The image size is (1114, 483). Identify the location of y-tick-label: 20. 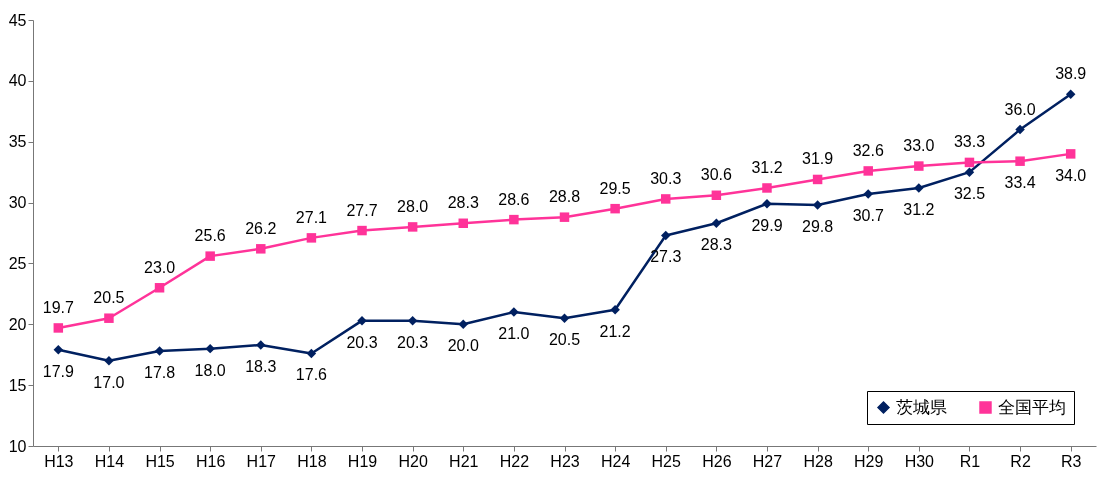
(17, 324).